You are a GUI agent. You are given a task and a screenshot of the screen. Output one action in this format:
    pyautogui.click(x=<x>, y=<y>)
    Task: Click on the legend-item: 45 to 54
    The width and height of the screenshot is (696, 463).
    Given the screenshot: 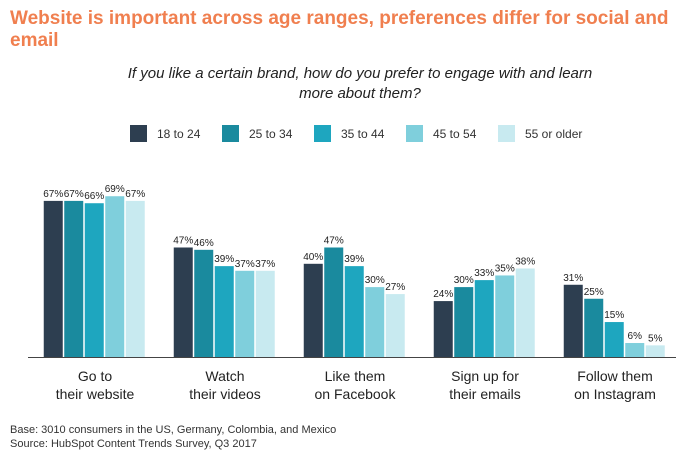 What is the action you would take?
    pyautogui.click(x=452, y=133)
    